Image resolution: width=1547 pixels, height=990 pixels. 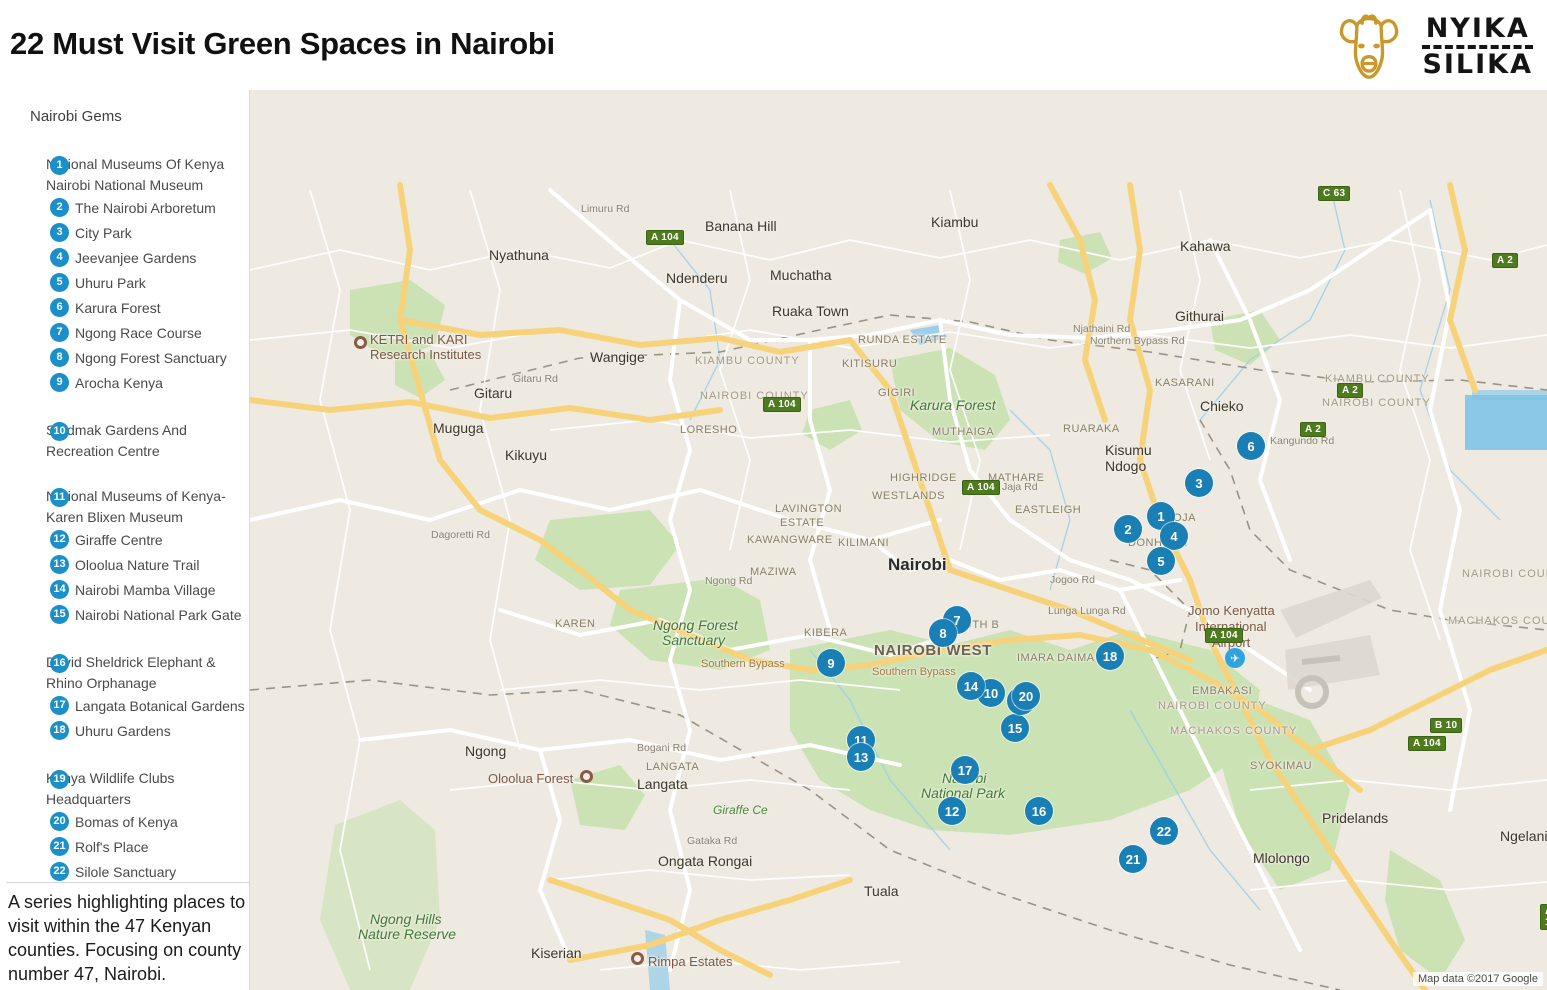 What do you see at coordinates (943, 633) in the screenshot?
I see `map-marker: 8` at bounding box center [943, 633].